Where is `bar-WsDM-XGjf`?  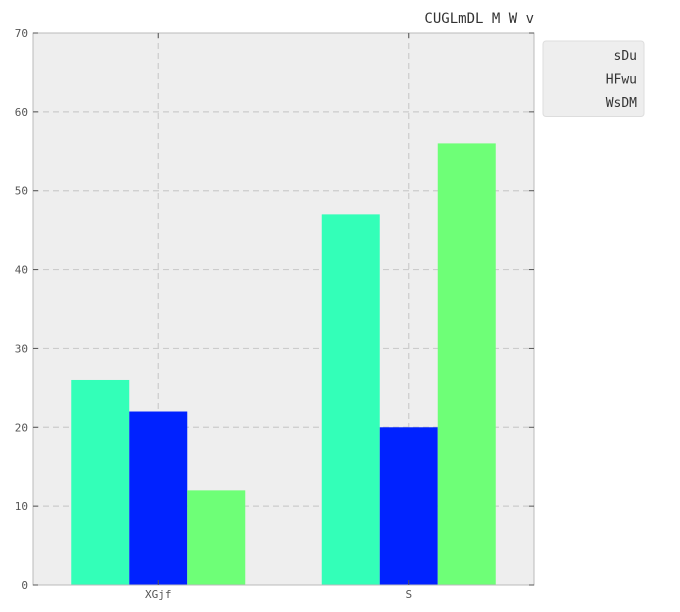 bar-WsDM-XGjf is located at coordinates (216, 537).